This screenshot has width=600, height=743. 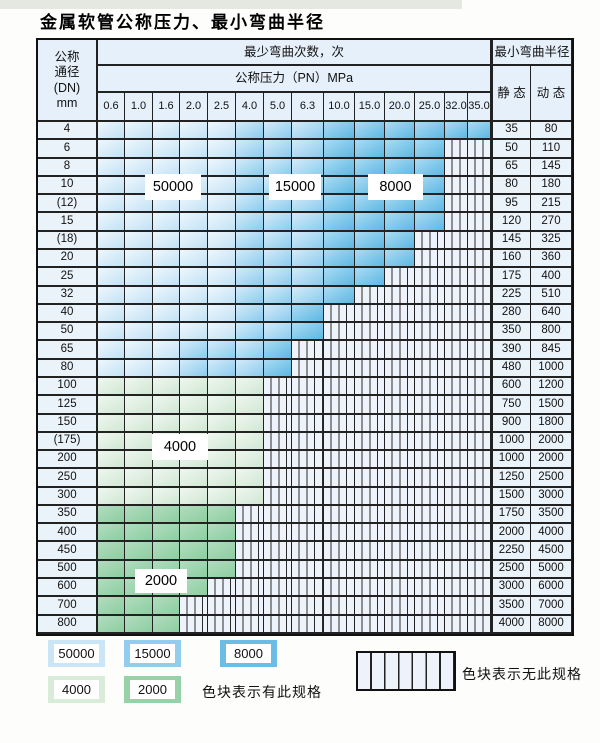 I want to click on dn-cell: 200, so click(x=68, y=460).